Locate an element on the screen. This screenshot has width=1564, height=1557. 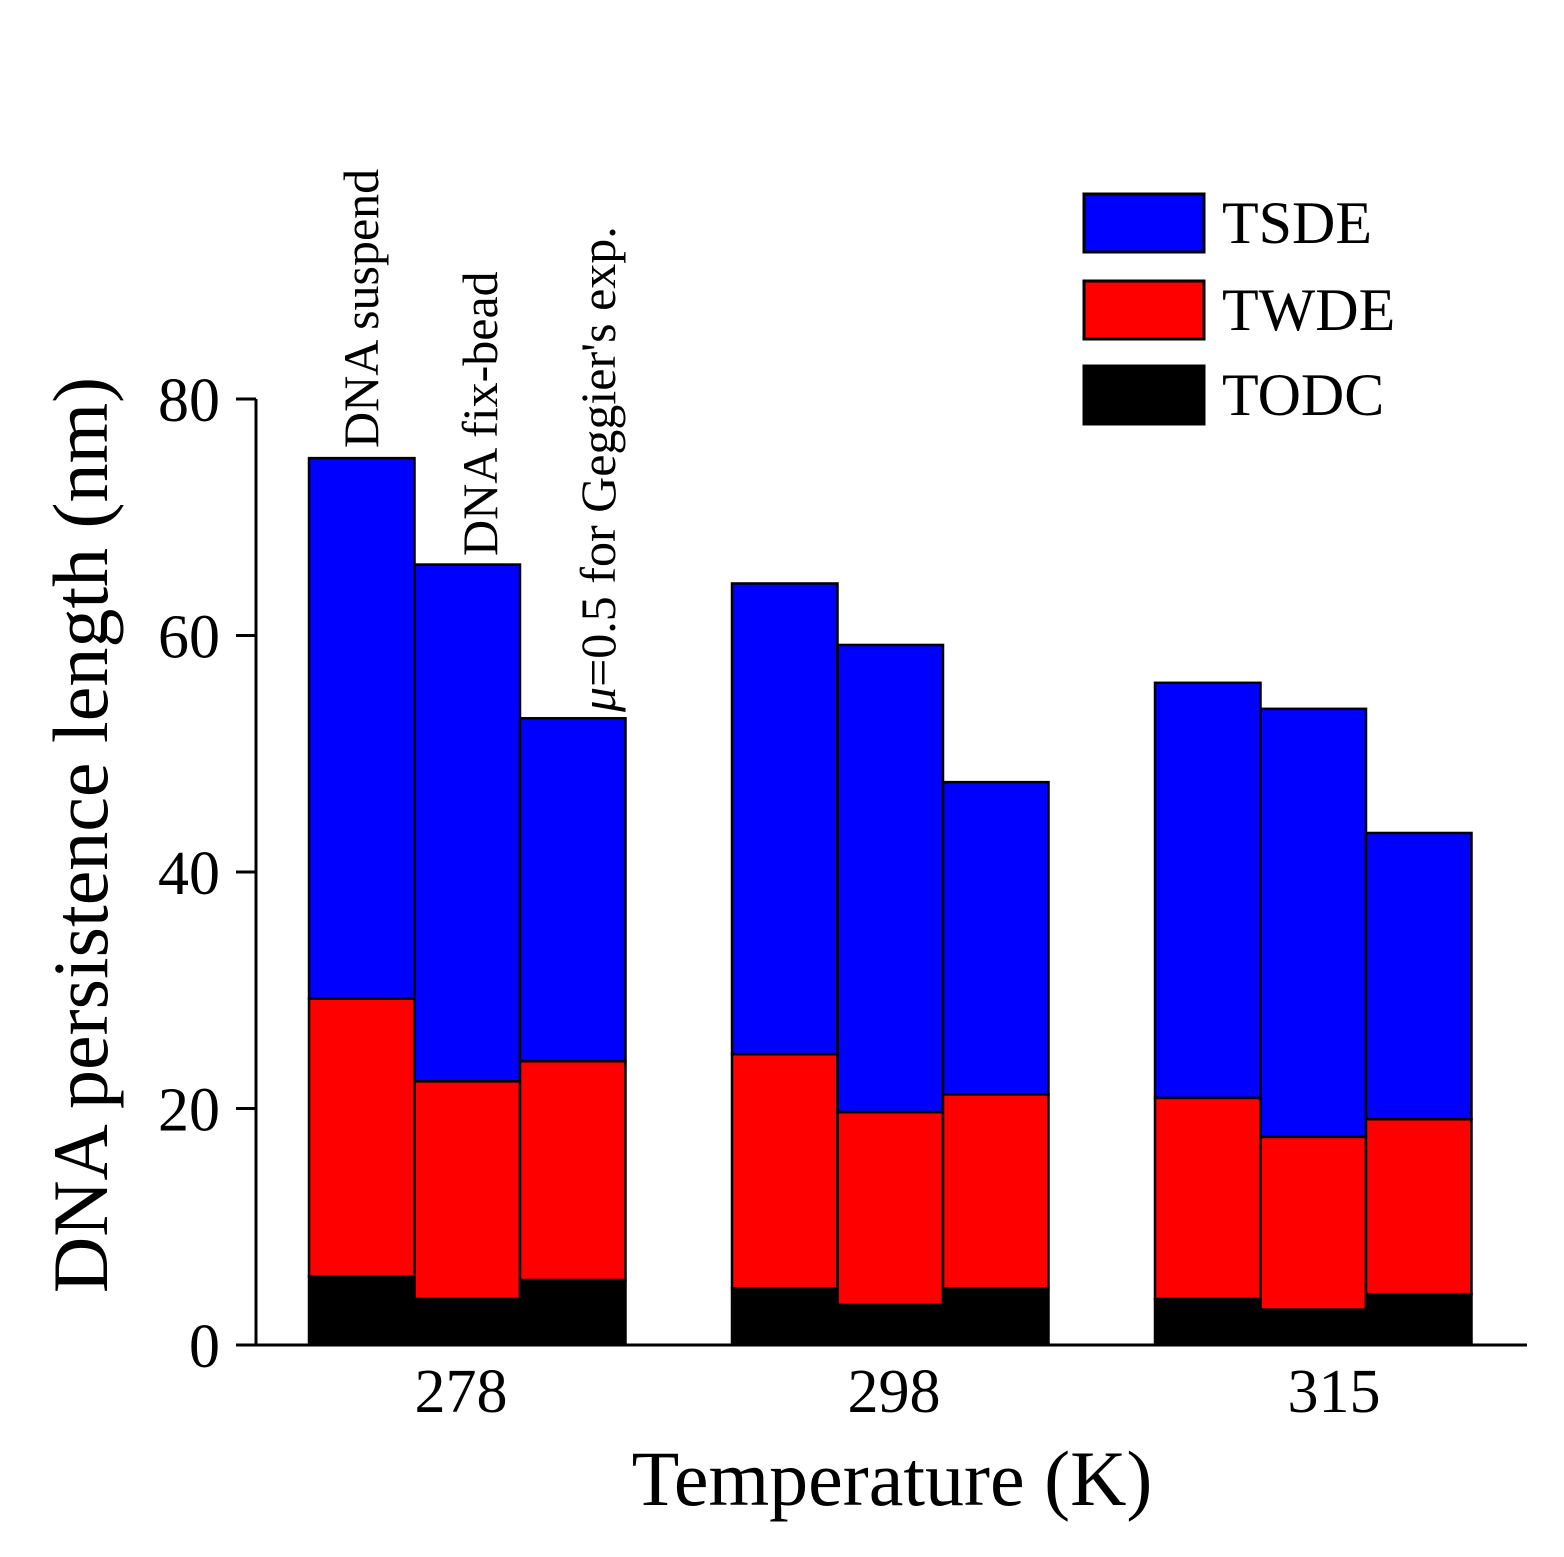
legend-label-todc: TODC is located at coordinates (1303, 395).